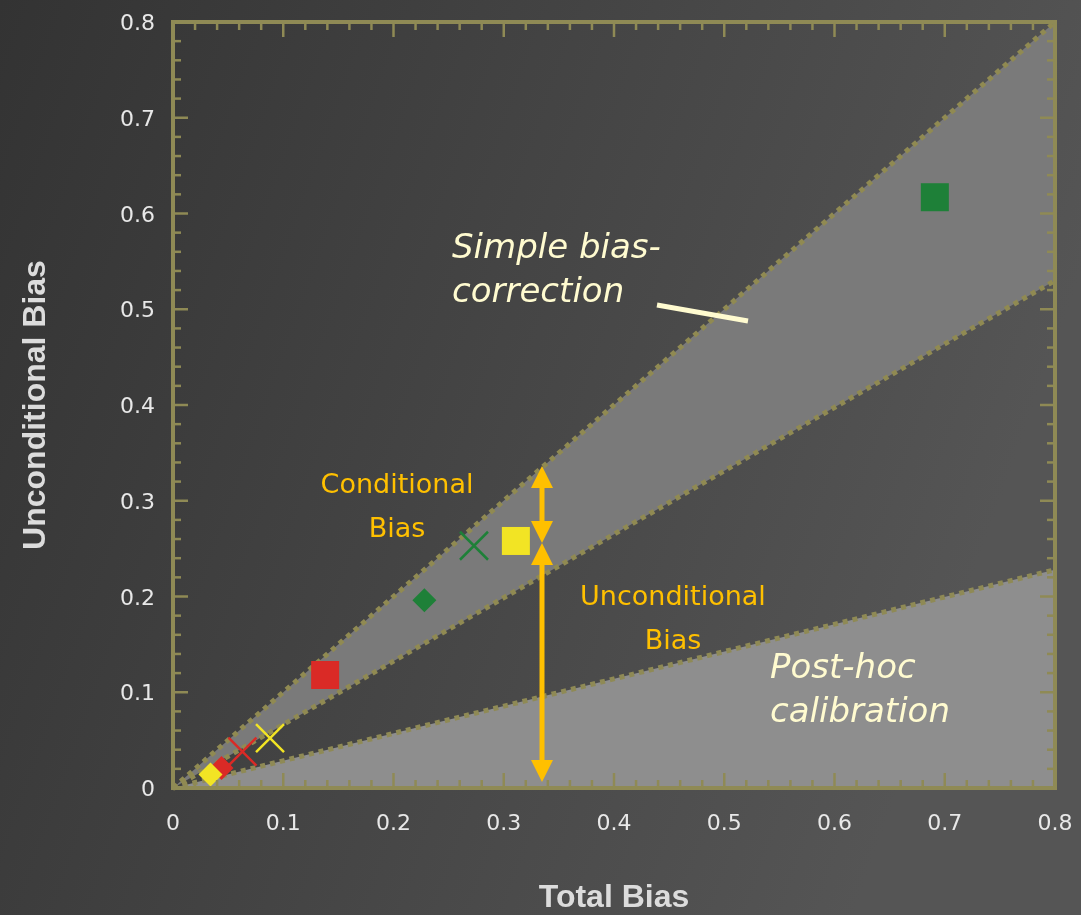 This screenshot has width=1081, height=915. What do you see at coordinates (614, 896) in the screenshot?
I see `x-axis-title: Total Bias` at bounding box center [614, 896].